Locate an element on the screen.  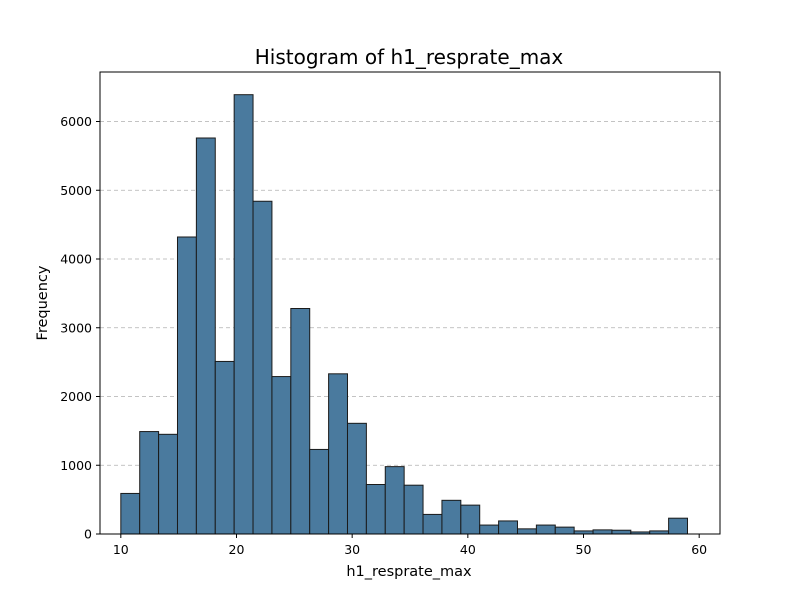
chart-title: Histogram of h1_resprate_max is located at coordinates (409, 57).